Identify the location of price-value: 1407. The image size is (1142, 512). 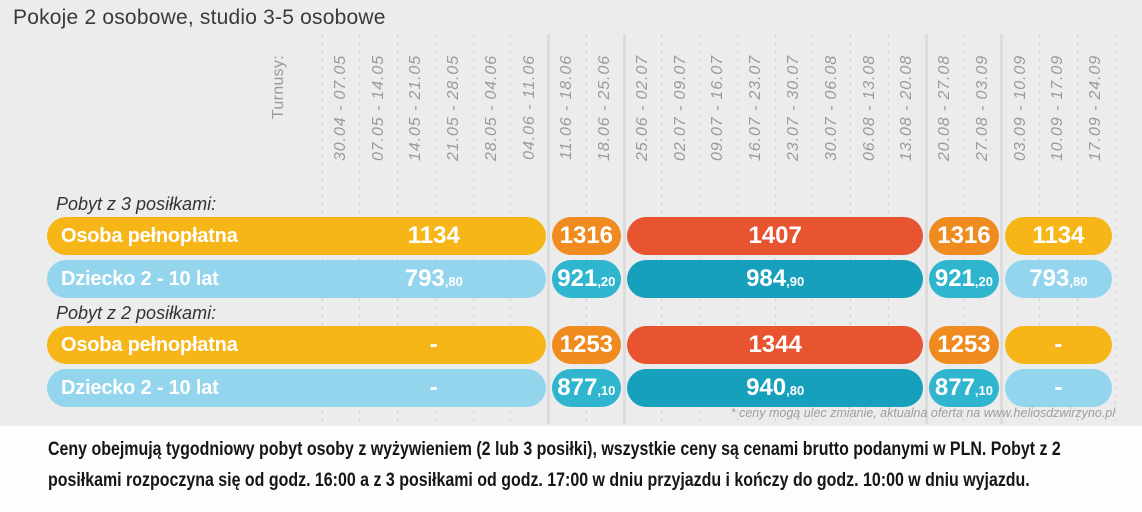
(775, 235).